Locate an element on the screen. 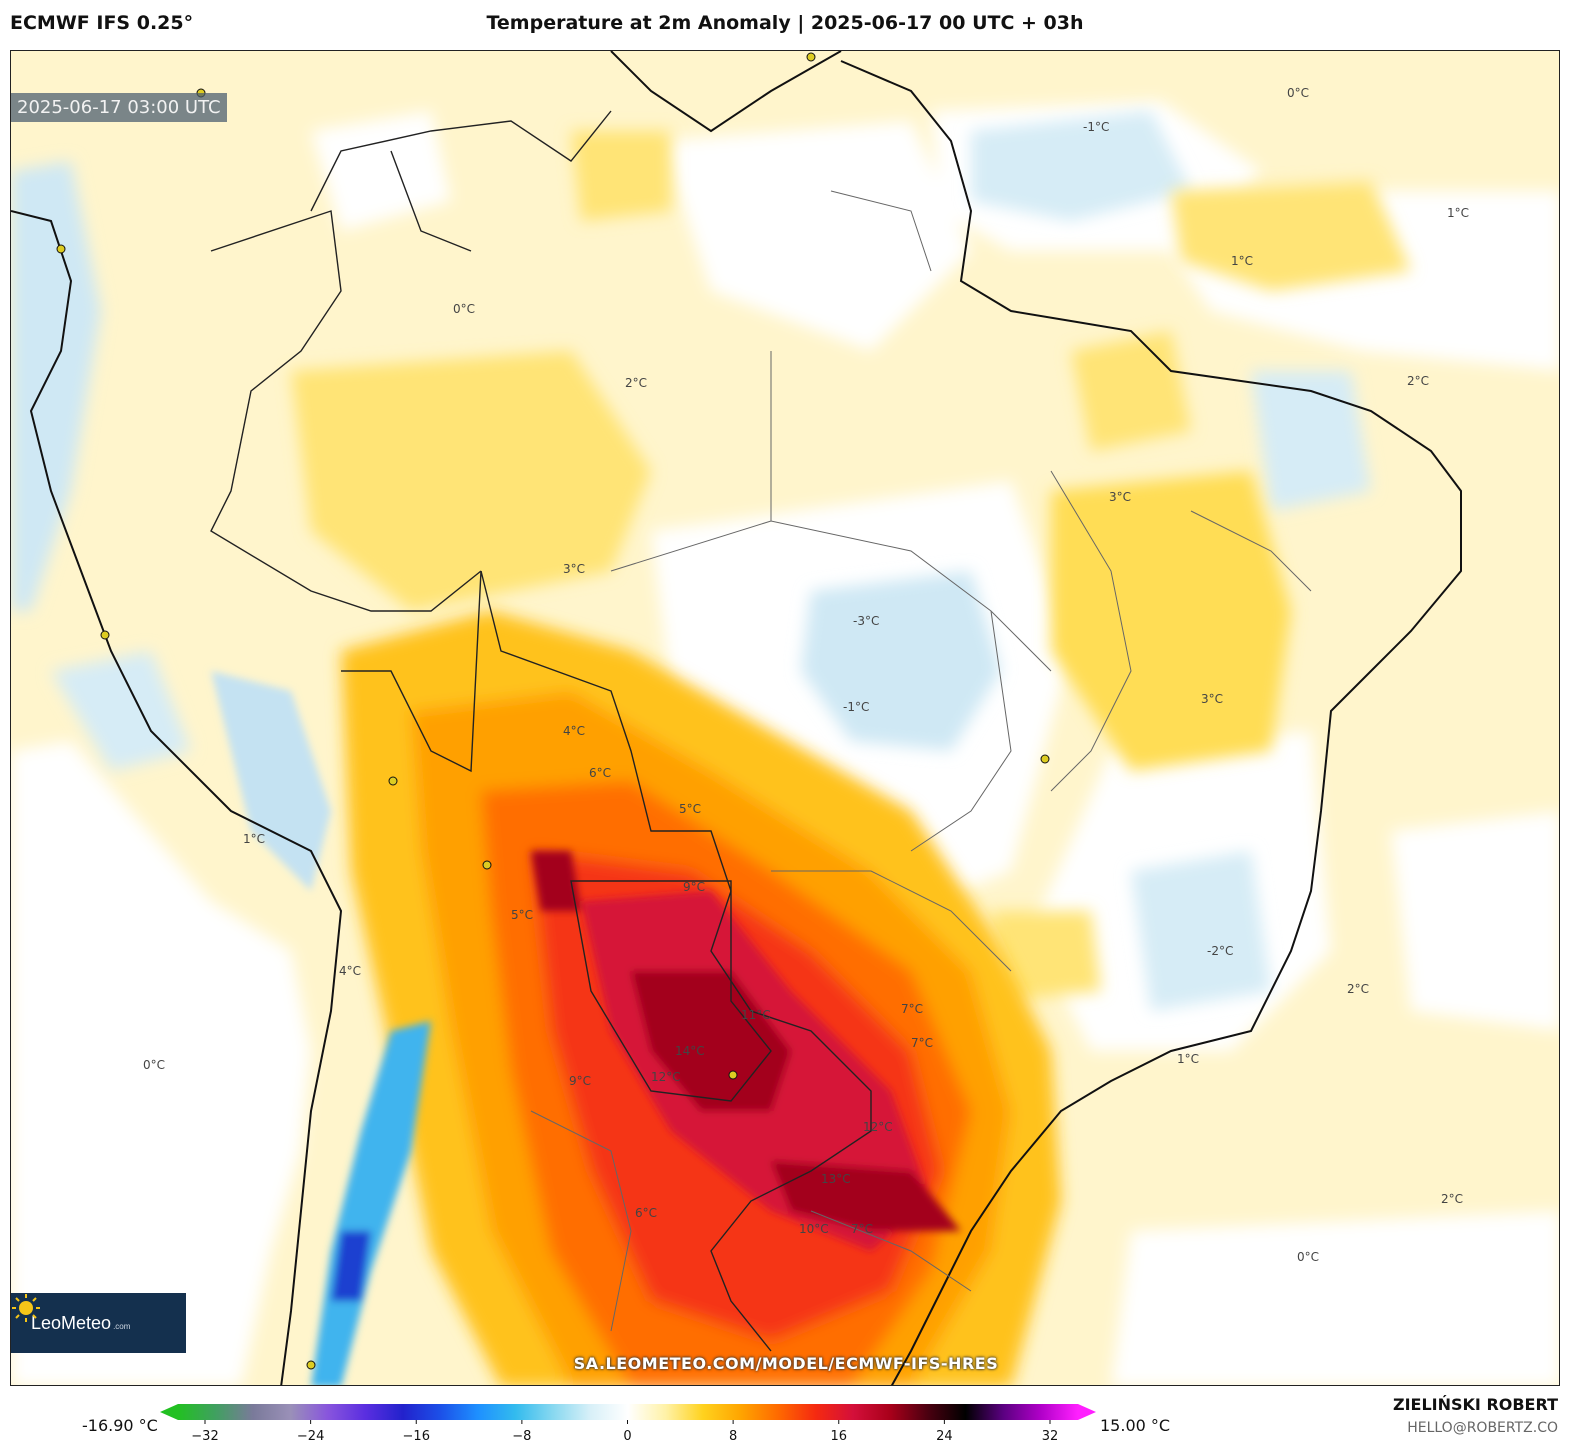 The image size is (1570, 1445). author-name: ZIELIŃSKI ROBERT is located at coordinates (1475, 1404).